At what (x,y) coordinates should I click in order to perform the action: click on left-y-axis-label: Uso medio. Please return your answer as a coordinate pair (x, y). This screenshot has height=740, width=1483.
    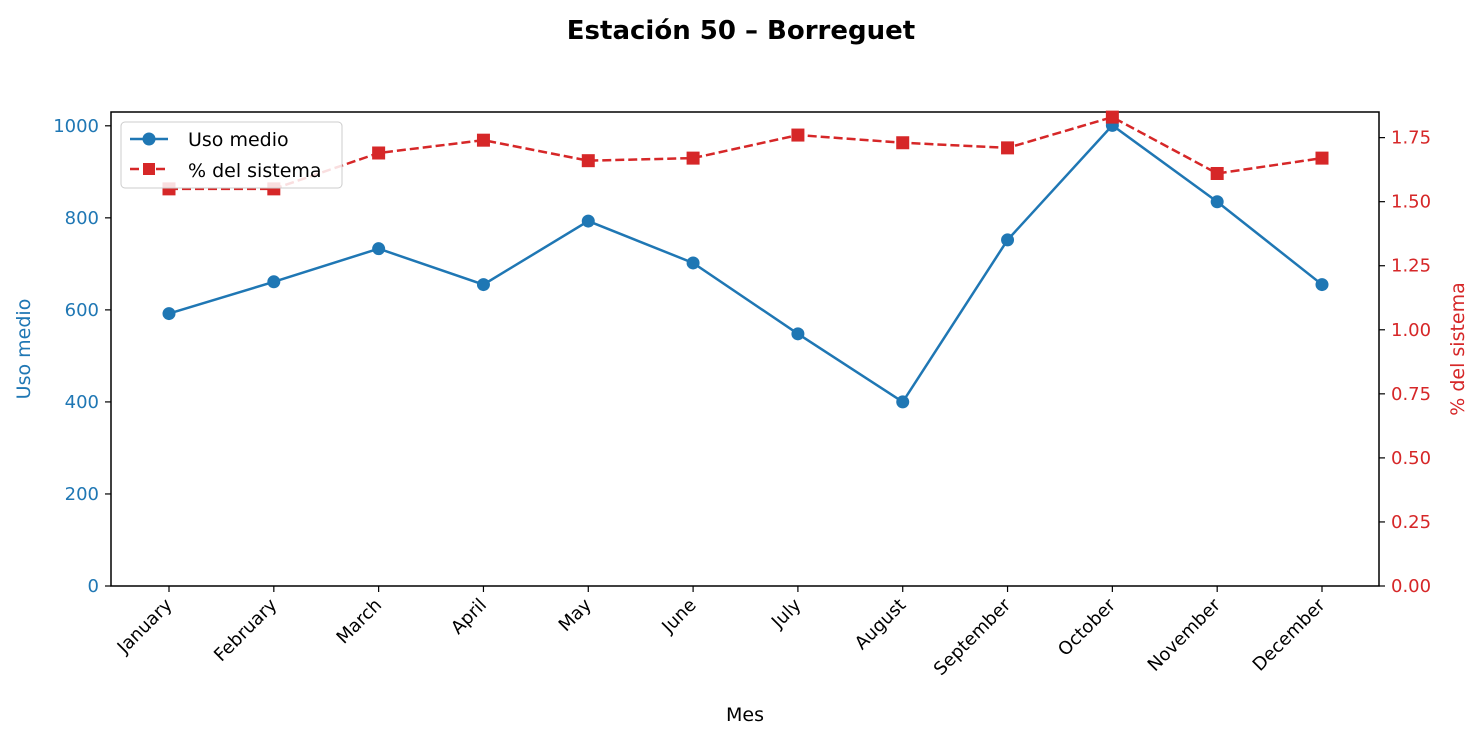
    Looking at the image, I should click on (24, 349).